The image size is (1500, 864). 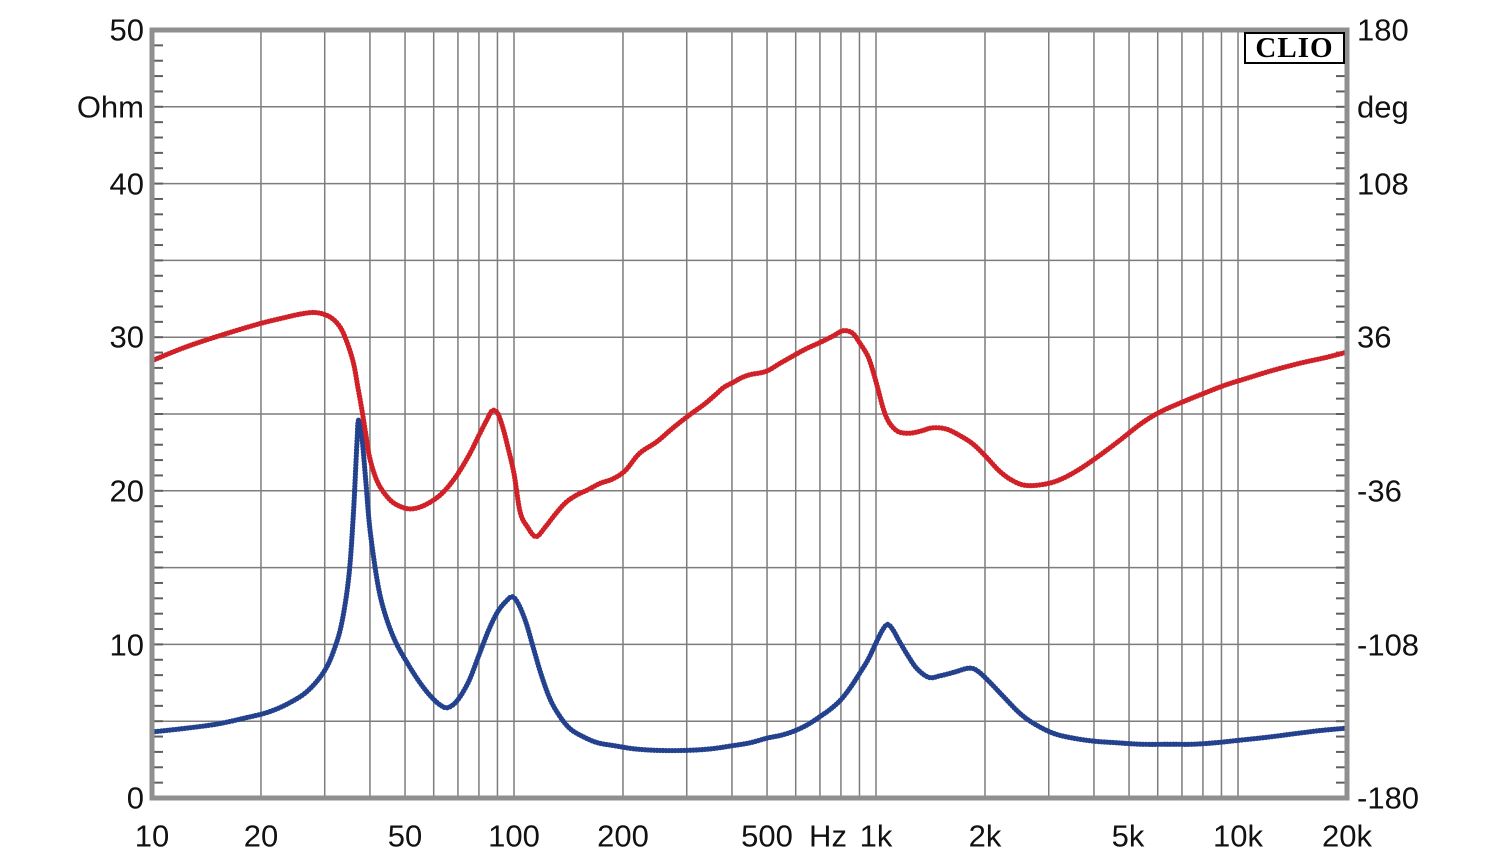 What do you see at coordinates (985, 836) in the screenshot?
I see `x-tick-label: 2k` at bounding box center [985, 836].